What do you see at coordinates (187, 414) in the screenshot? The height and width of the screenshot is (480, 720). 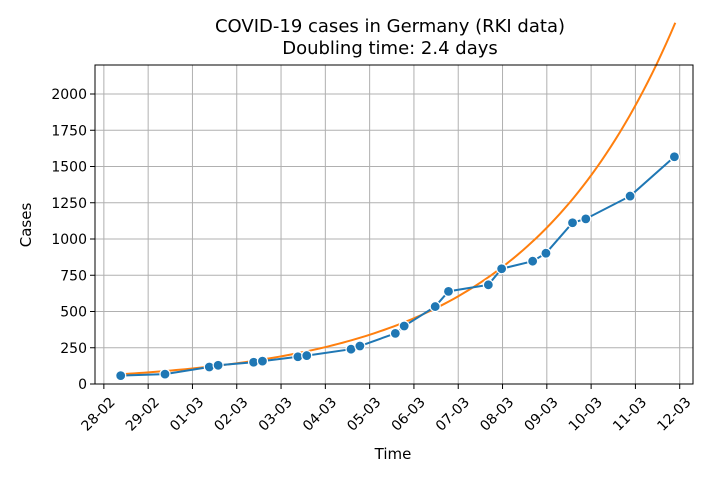 I see `x-tick-label: 01-03` at bounding box center [187, 414].